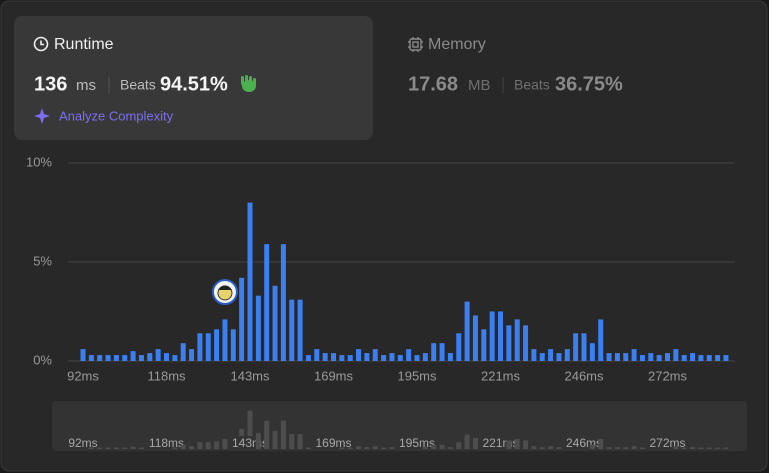 This screenshot has width=769, height=473. I want to click on memory-value: 17.68, so click(433, 84).